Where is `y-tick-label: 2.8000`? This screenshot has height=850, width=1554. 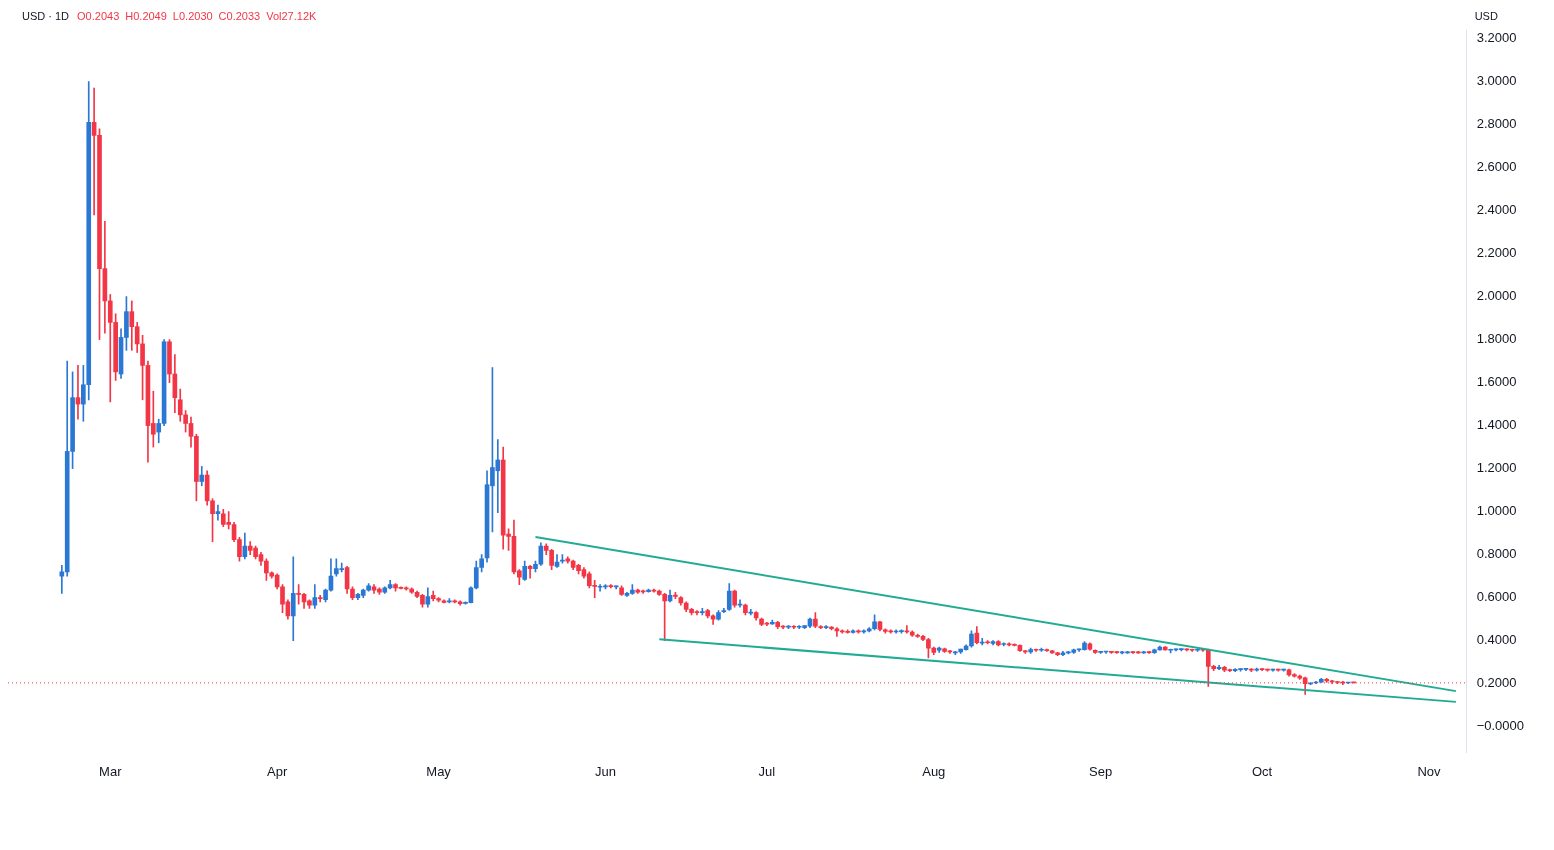
y-tick-label: 2.8000 is located at coordinates (1496, 124).